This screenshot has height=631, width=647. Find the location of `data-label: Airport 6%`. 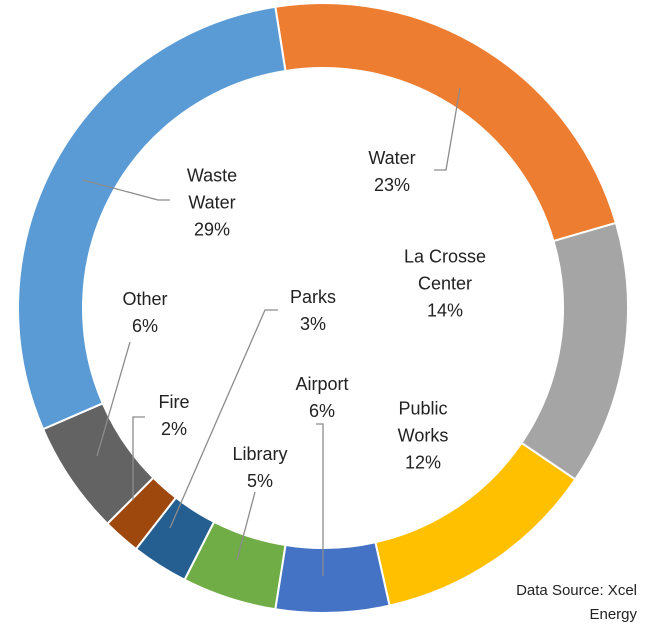

data-label: Airport 6% is located at coordinates (322, 398).